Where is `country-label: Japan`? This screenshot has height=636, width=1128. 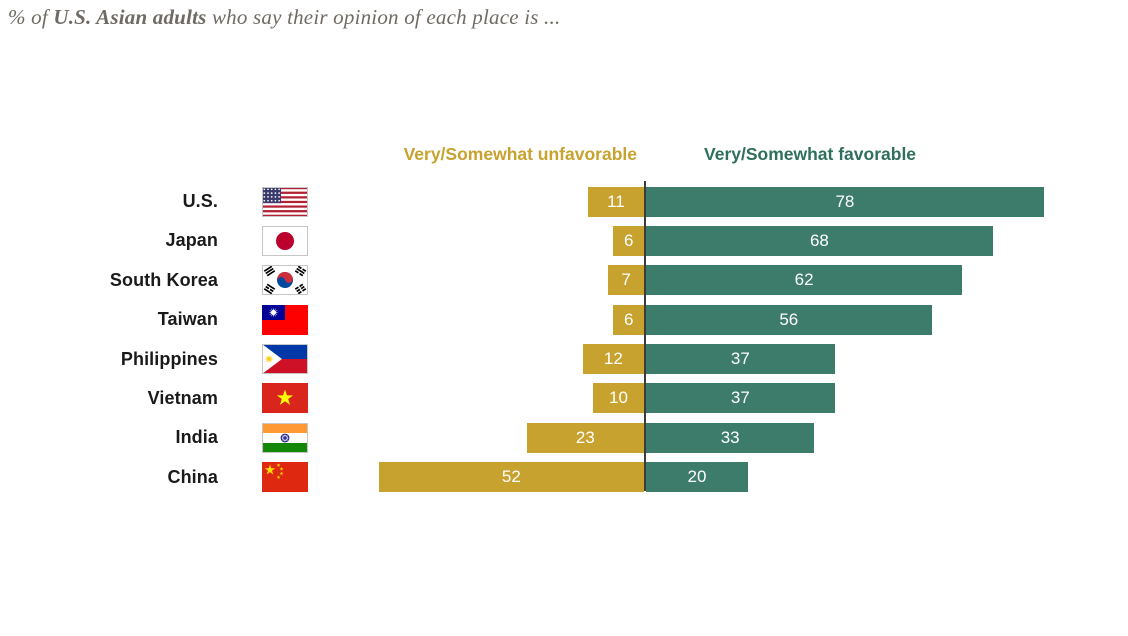
country-label: Japan is located at coordinates (191, 240).